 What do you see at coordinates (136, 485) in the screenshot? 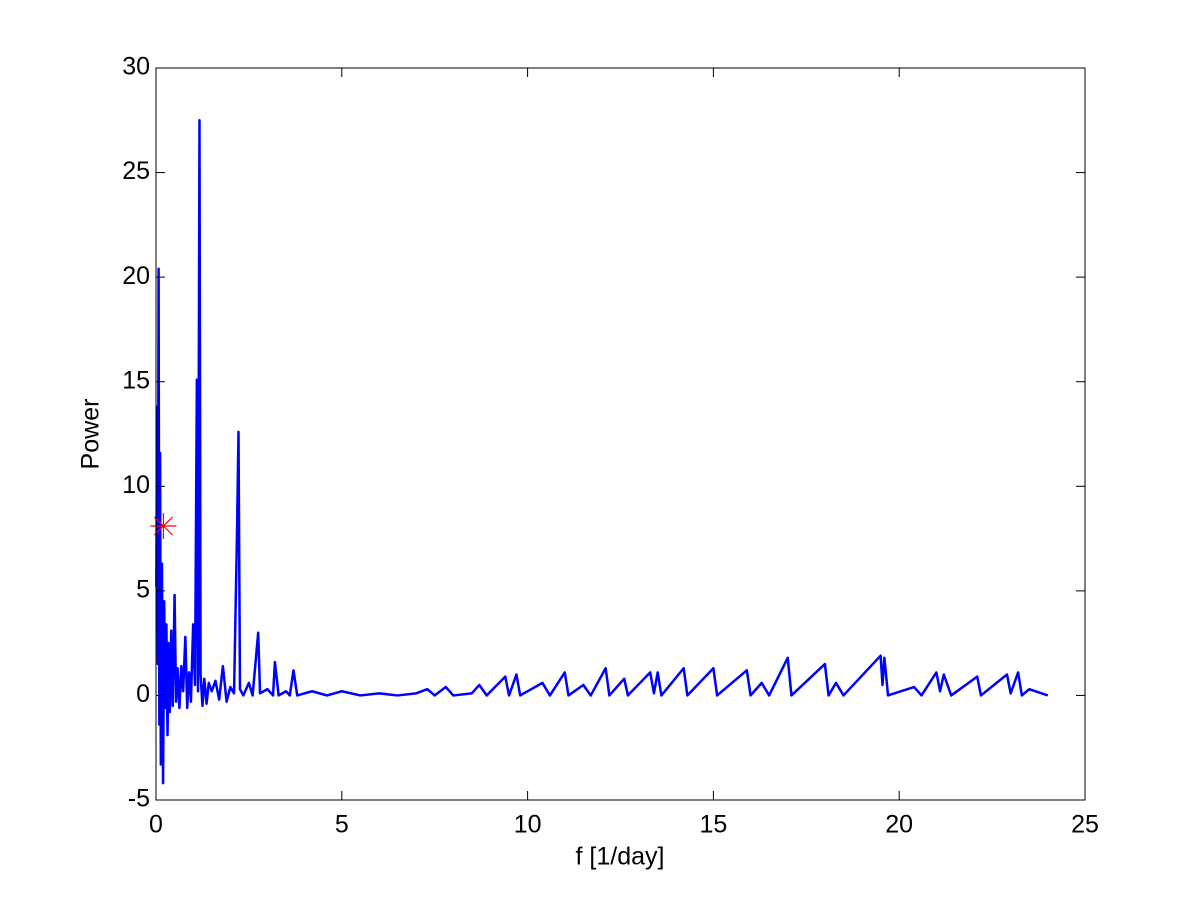
I see `y-tick-label: 10` at bounding box center [136, 485].